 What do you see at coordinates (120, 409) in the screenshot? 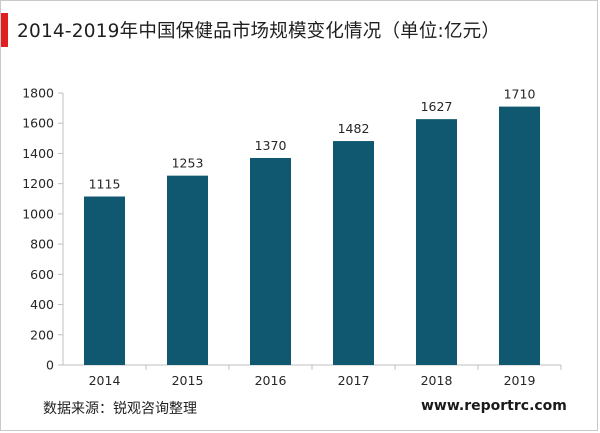
I see `data-source-note: 数据来源：锐观咨询整理` at bounding box center [120, 409].